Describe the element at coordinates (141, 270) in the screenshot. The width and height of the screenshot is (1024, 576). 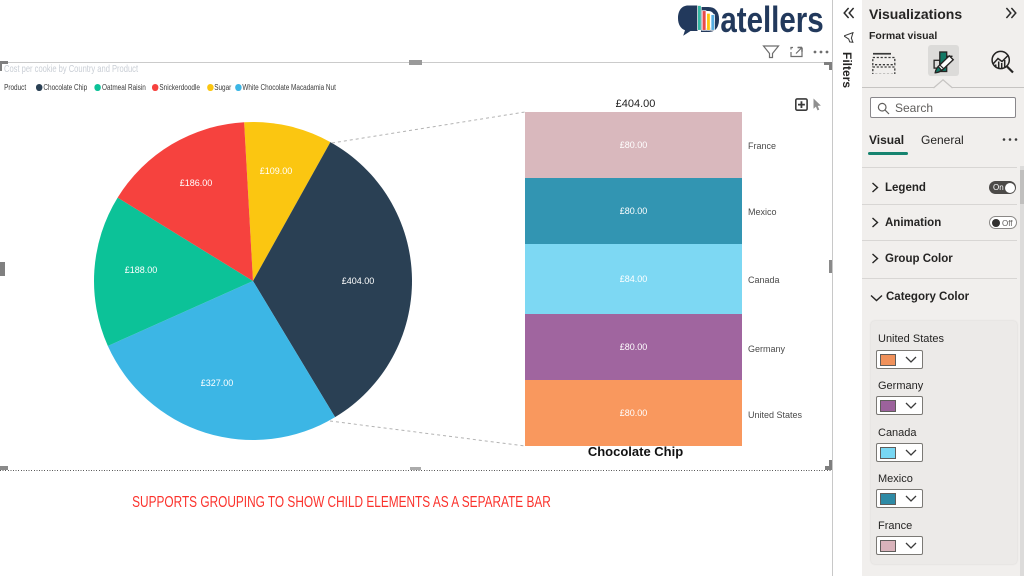
I see `svg-text: £188.00` at that location.